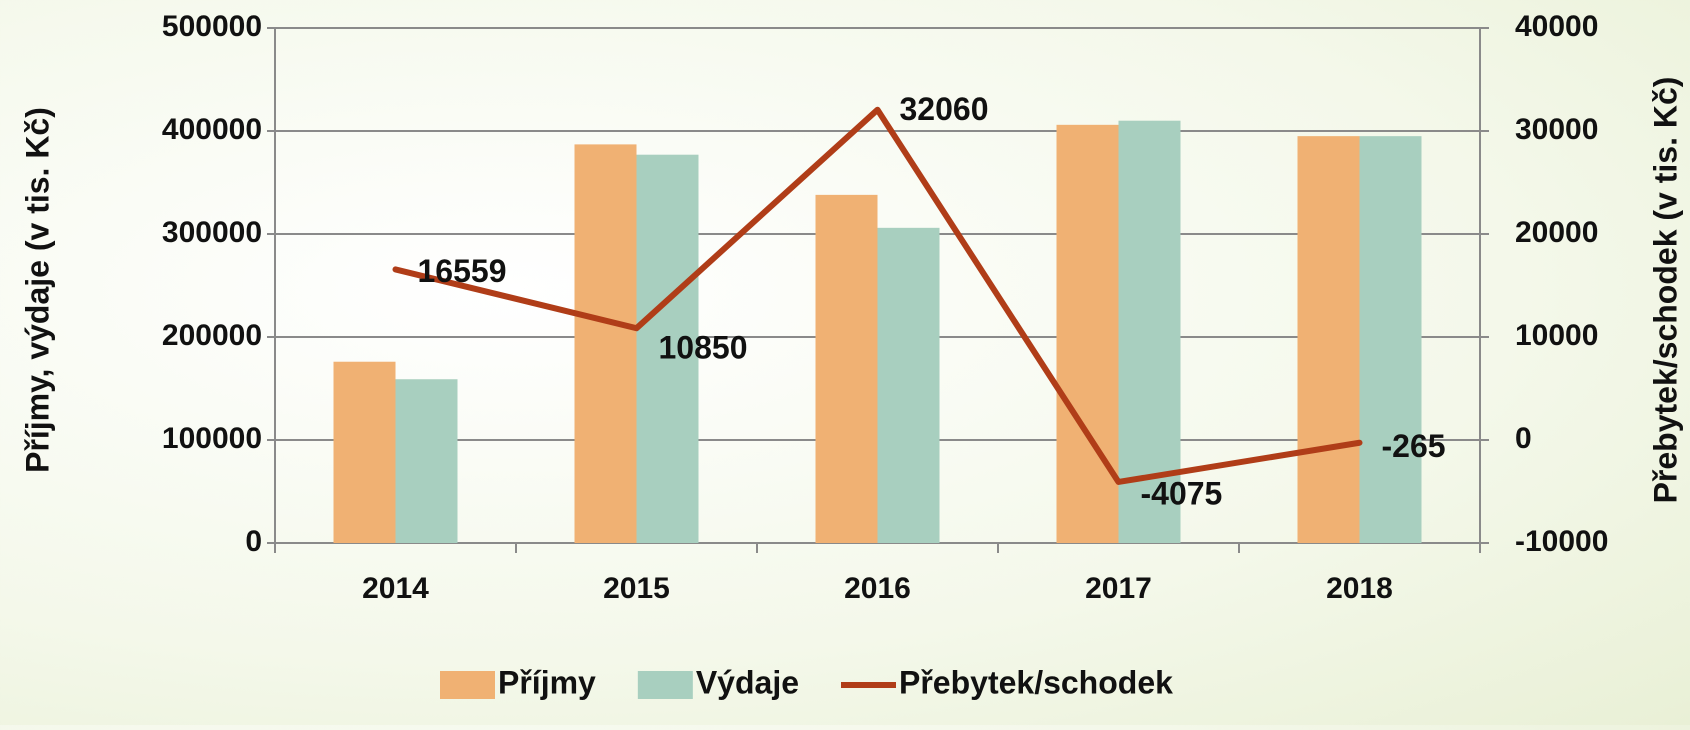 The width and height of the screenshot is (1690, 730). What do you see at coordinates (944, 109) in the screenshot?
I see `data-label: 32060` at bounding box center [944, 109].